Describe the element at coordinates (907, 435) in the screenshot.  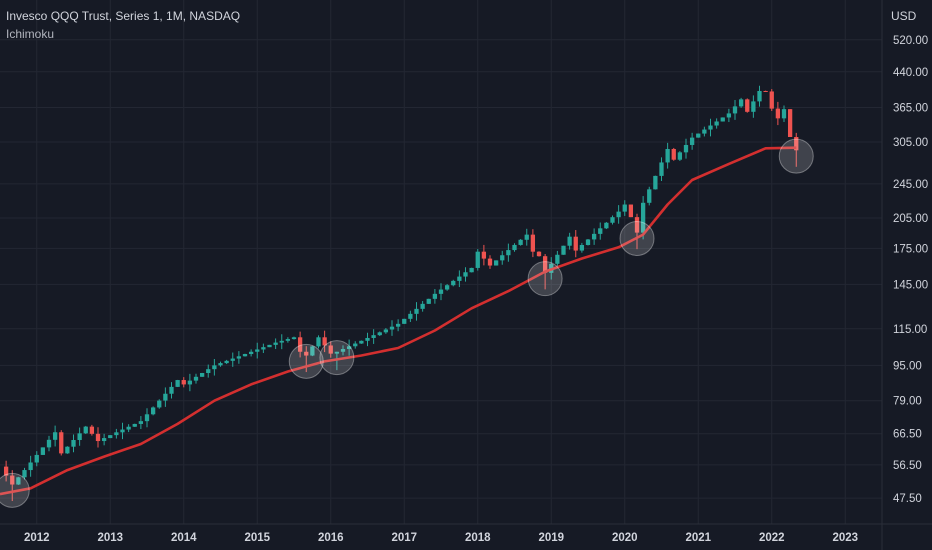
I see `y-tick-label: 66.50` at that location.